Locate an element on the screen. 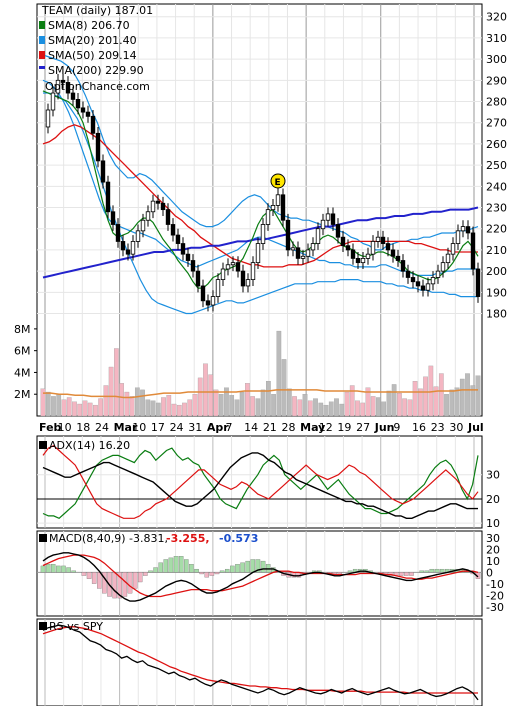 The image size is (526, 706). earnings-marker-label: E is located at coordinates (278, 183).